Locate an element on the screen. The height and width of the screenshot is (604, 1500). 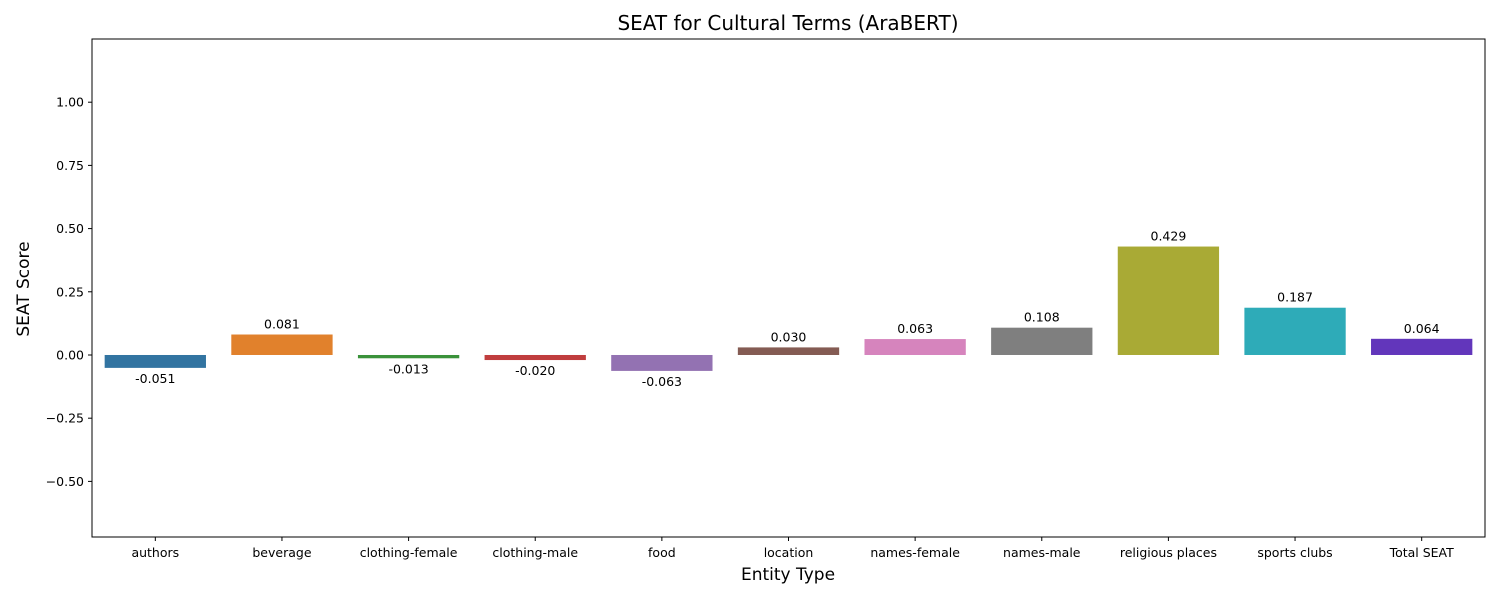
bar-names-female is located at coordinates (915, 347).